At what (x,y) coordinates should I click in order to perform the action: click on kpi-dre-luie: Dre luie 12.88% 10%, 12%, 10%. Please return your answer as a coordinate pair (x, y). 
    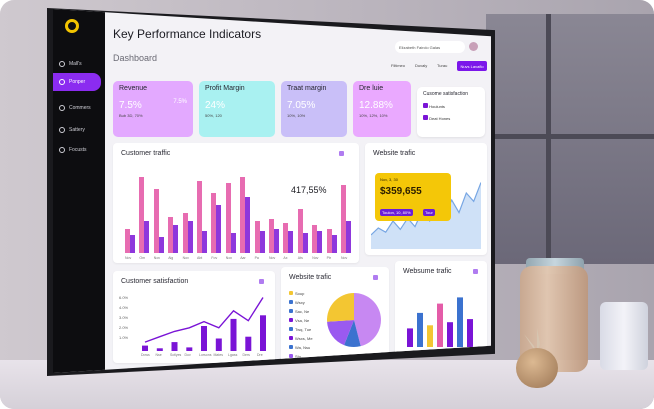
    Looking at the image, I should click on (382, 109).